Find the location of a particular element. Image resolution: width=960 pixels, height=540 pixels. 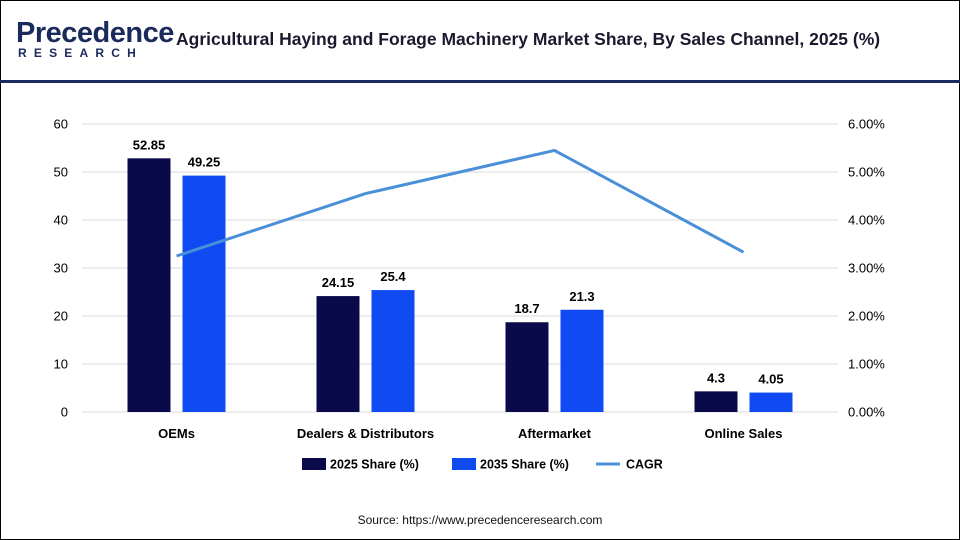

data-label: 49.25 is located at coordinates (204, 162).